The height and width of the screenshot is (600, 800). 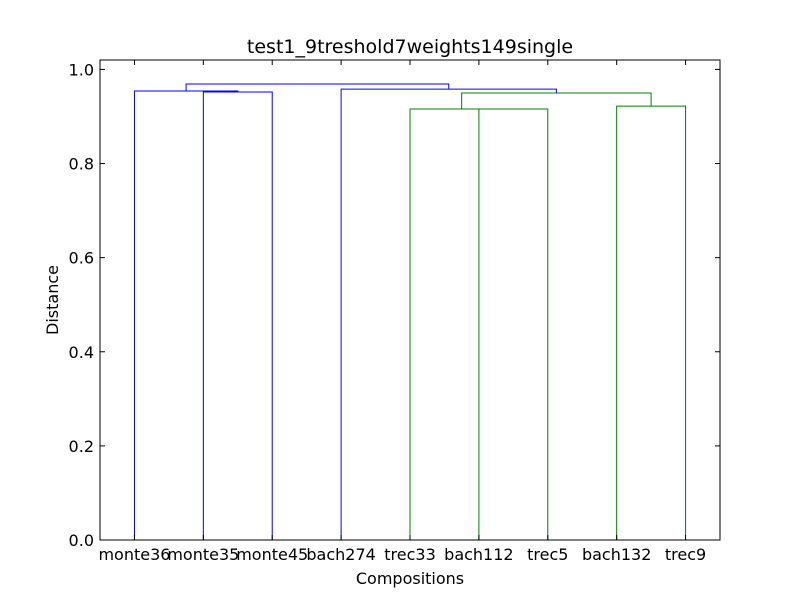 What do you see at coordinates (81, 69) in the screenshot?
I see `y-tick-label: 1.0` at bounding box center [81, 69].